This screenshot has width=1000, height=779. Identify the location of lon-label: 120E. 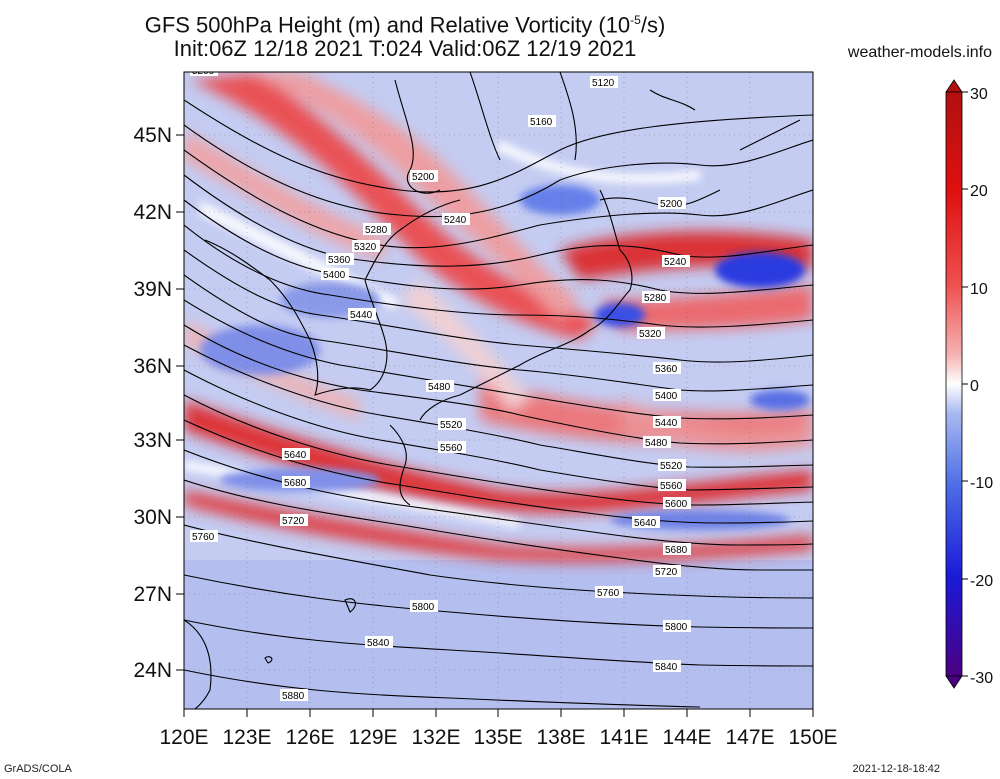
(183, 737).